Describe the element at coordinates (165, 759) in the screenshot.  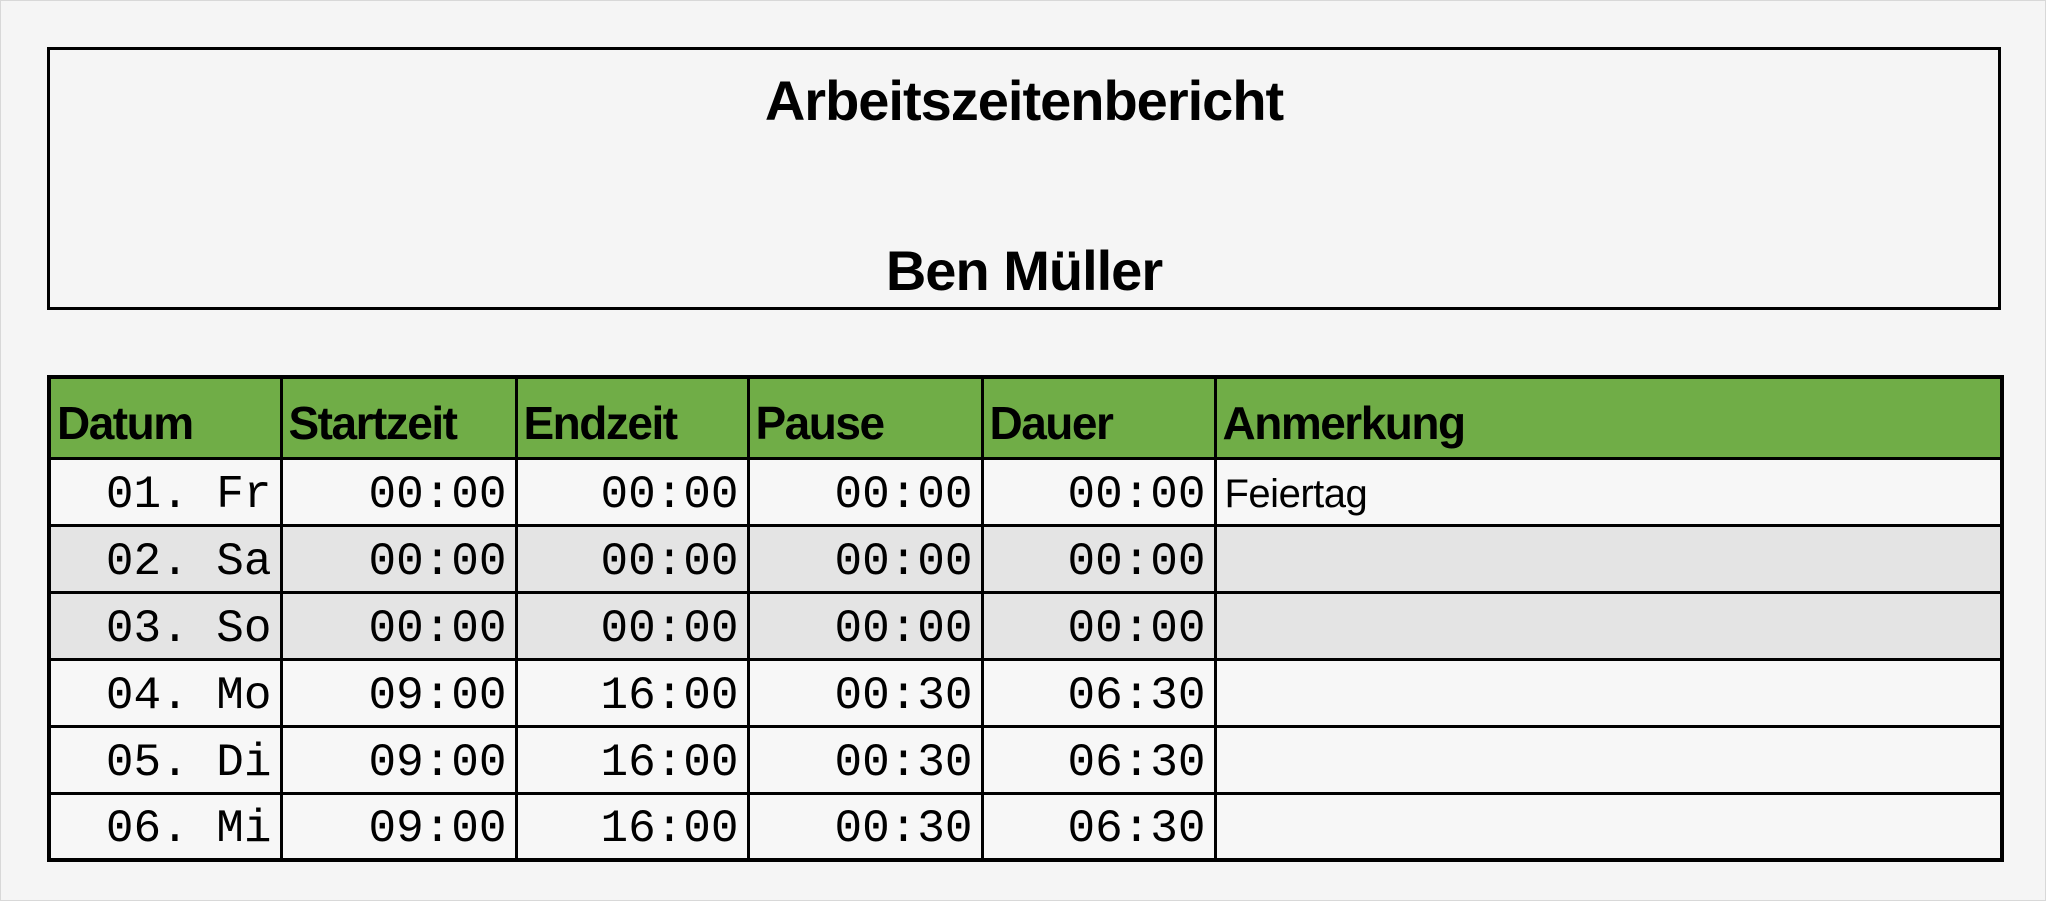
I see `cell-datum: 05. Di` at that location.